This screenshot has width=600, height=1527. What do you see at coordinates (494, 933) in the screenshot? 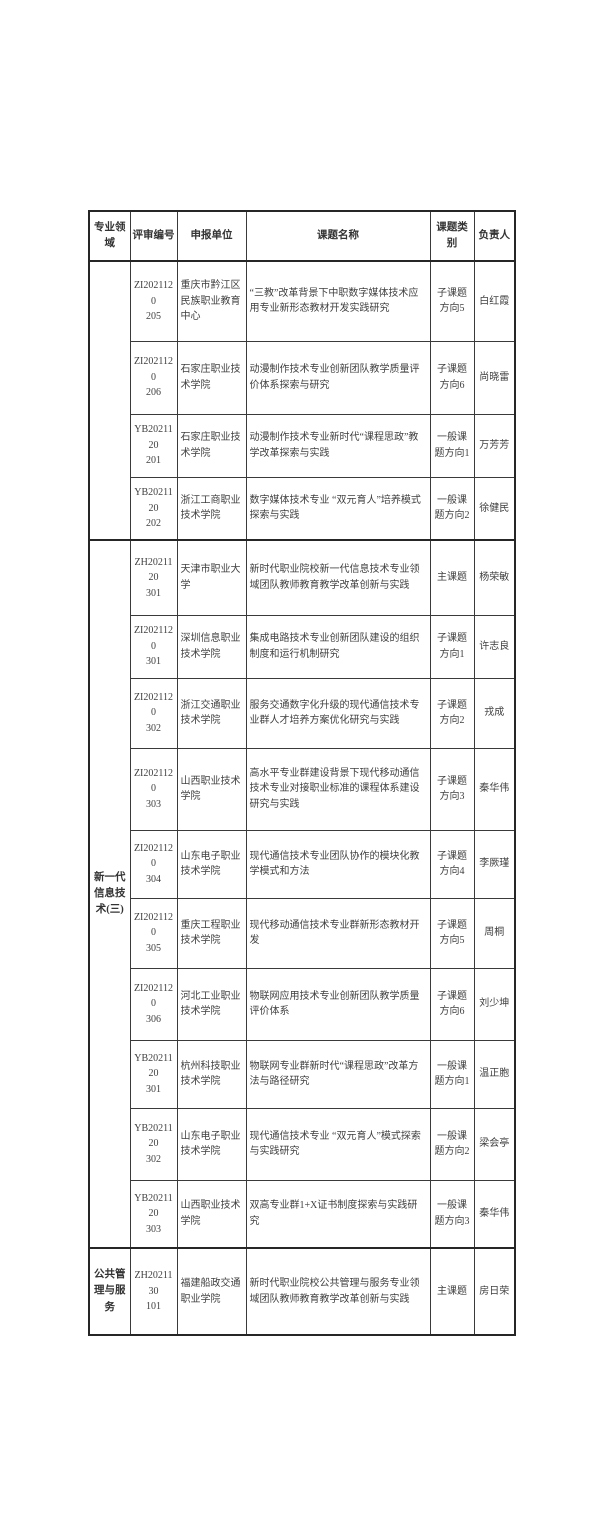
I see `cell-leader: 周桐` at bounding box center [494, 933].